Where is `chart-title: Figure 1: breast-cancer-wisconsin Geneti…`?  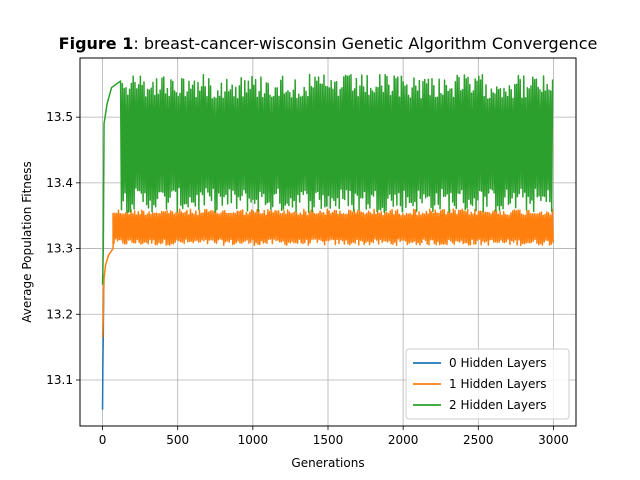
chart-title: Figure 1: breast-cancer-wisconsin Geneti… is located at coordinates (328, 43).